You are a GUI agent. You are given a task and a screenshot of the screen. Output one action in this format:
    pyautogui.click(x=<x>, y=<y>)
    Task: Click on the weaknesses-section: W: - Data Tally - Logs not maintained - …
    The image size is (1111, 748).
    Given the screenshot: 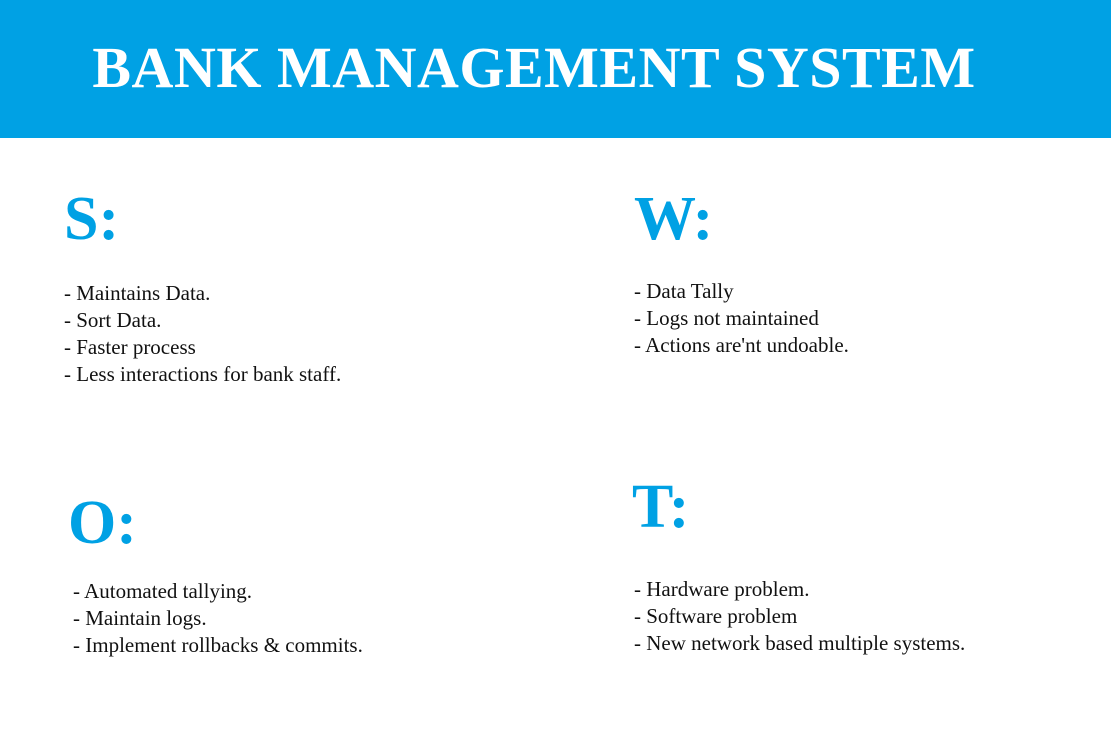 What is the action you would take?
    pyautogui.click(x=741, y=271)
    